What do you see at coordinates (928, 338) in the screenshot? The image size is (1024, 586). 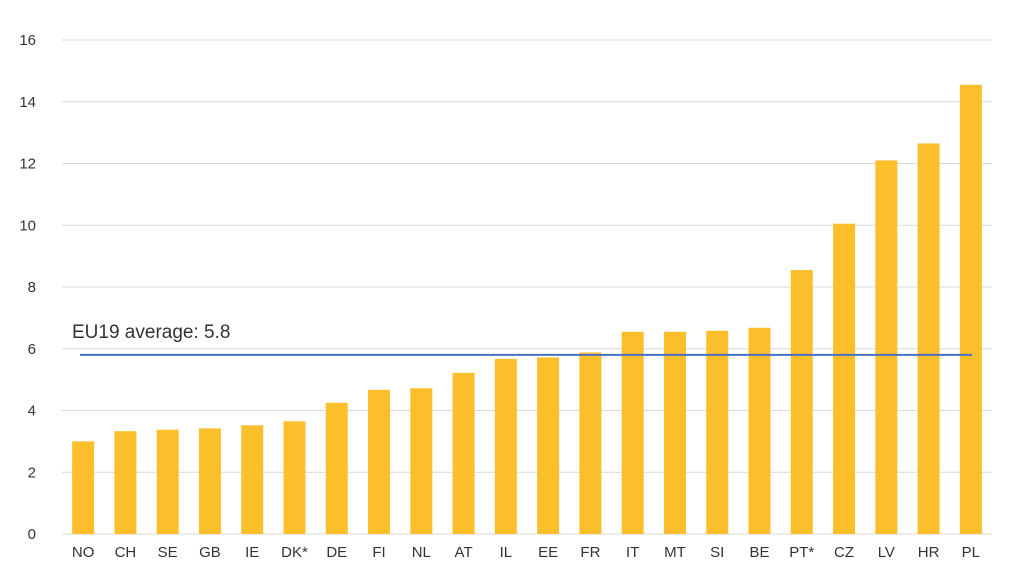 I see `bar-hr` at bounding box center [928, 338].